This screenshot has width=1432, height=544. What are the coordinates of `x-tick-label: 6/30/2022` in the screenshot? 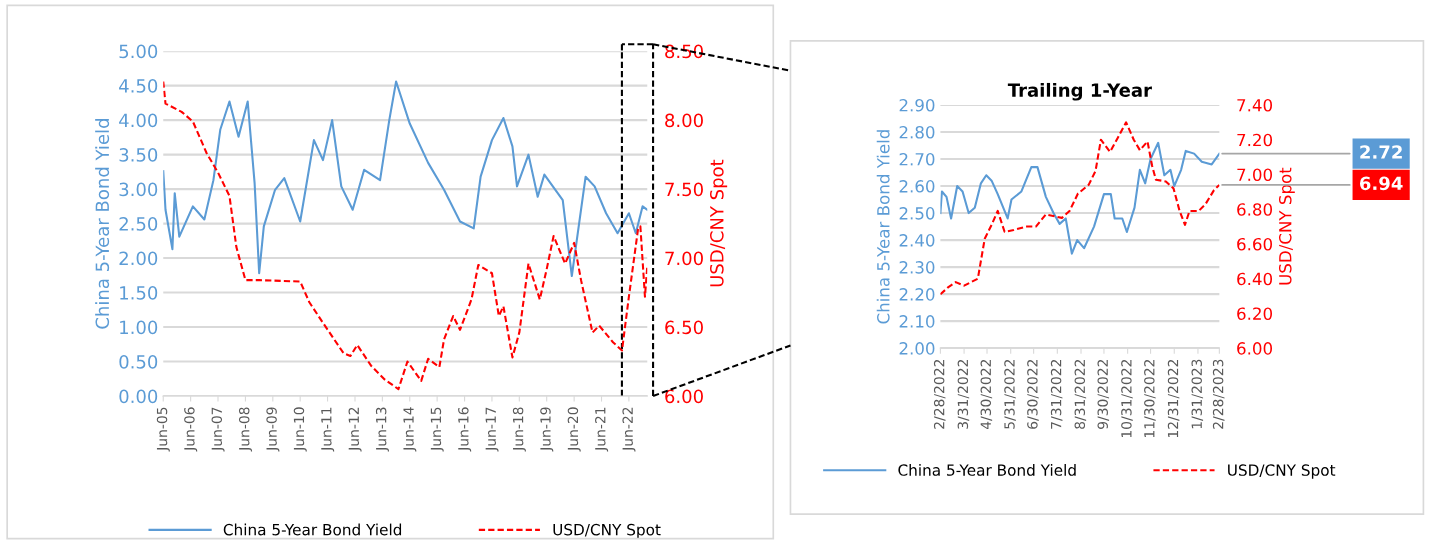 It's located at (1033, 394).